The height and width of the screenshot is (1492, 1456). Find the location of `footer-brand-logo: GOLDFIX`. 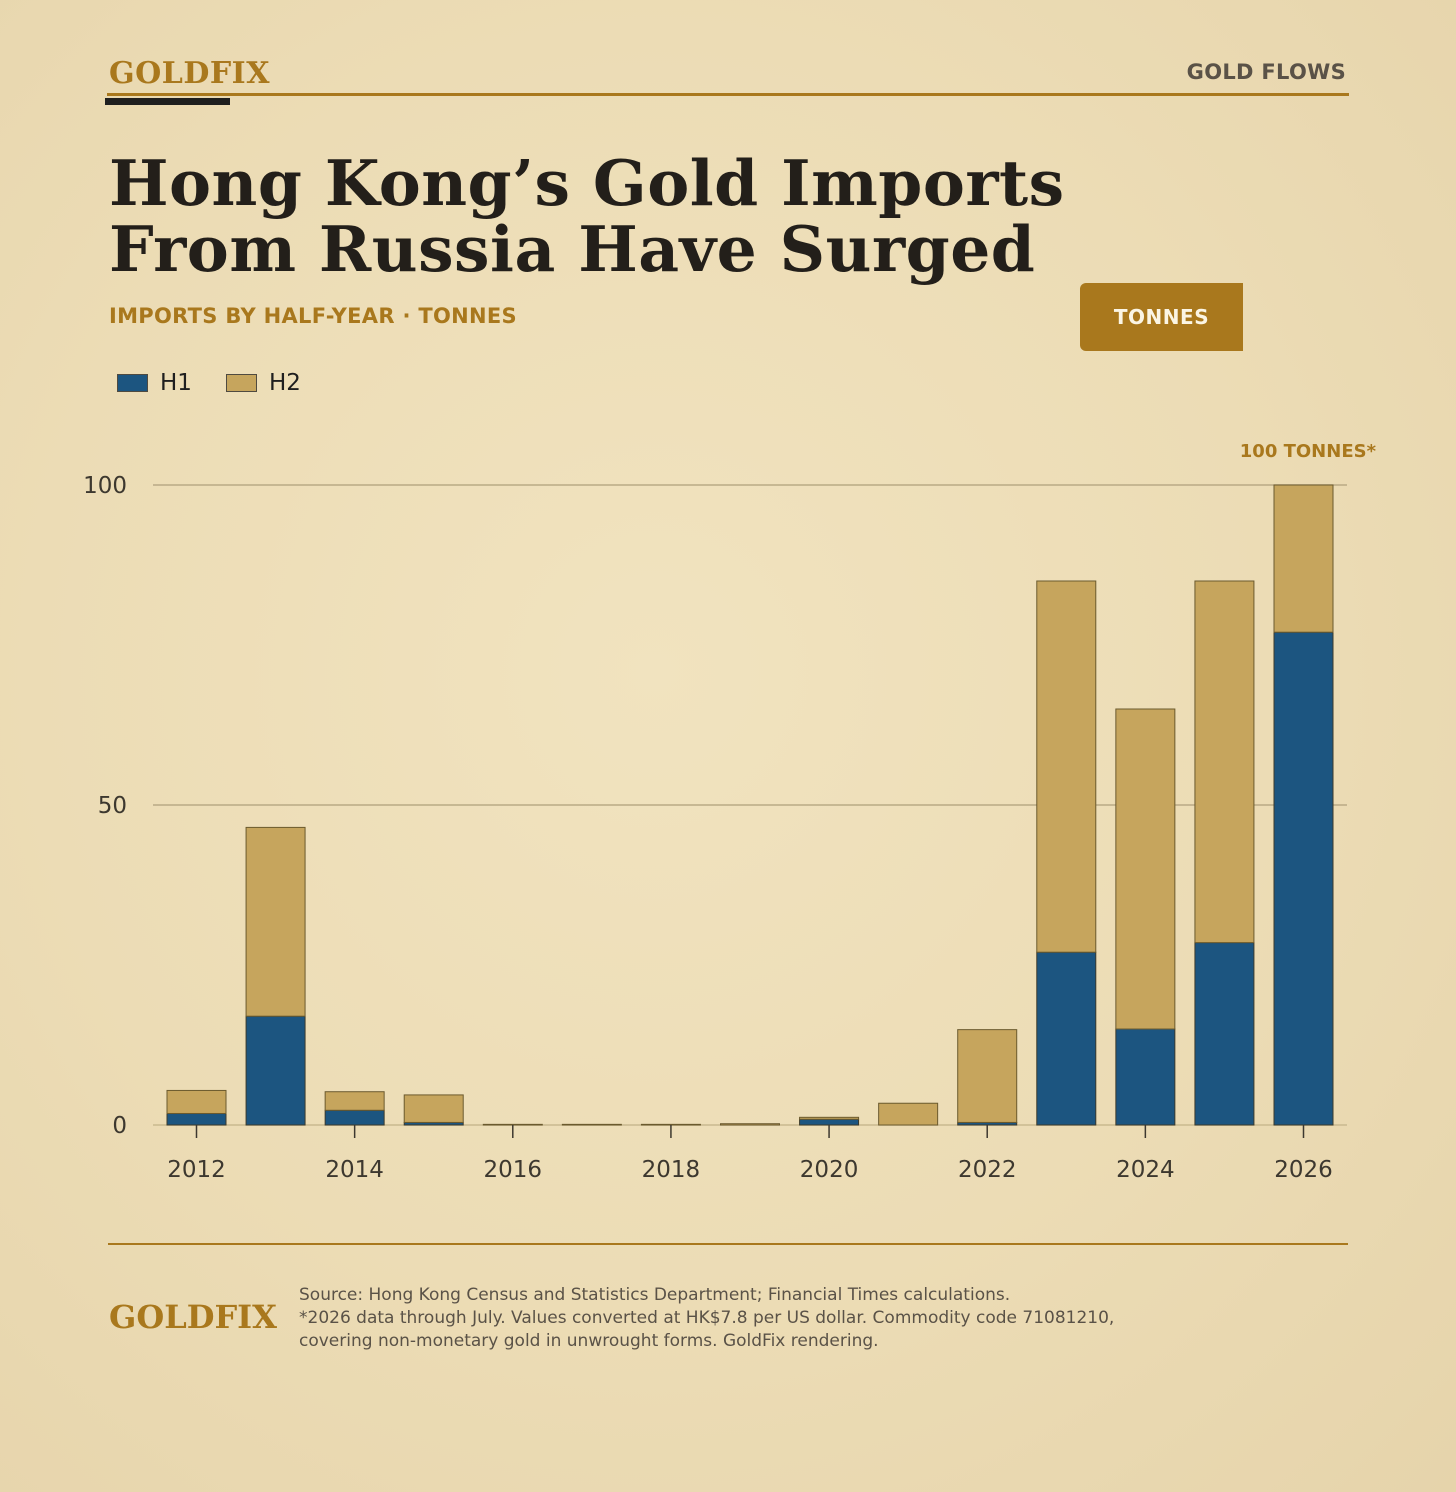

footer-brand-logo: GOLDFIX is located at coordinates (193, 1317).